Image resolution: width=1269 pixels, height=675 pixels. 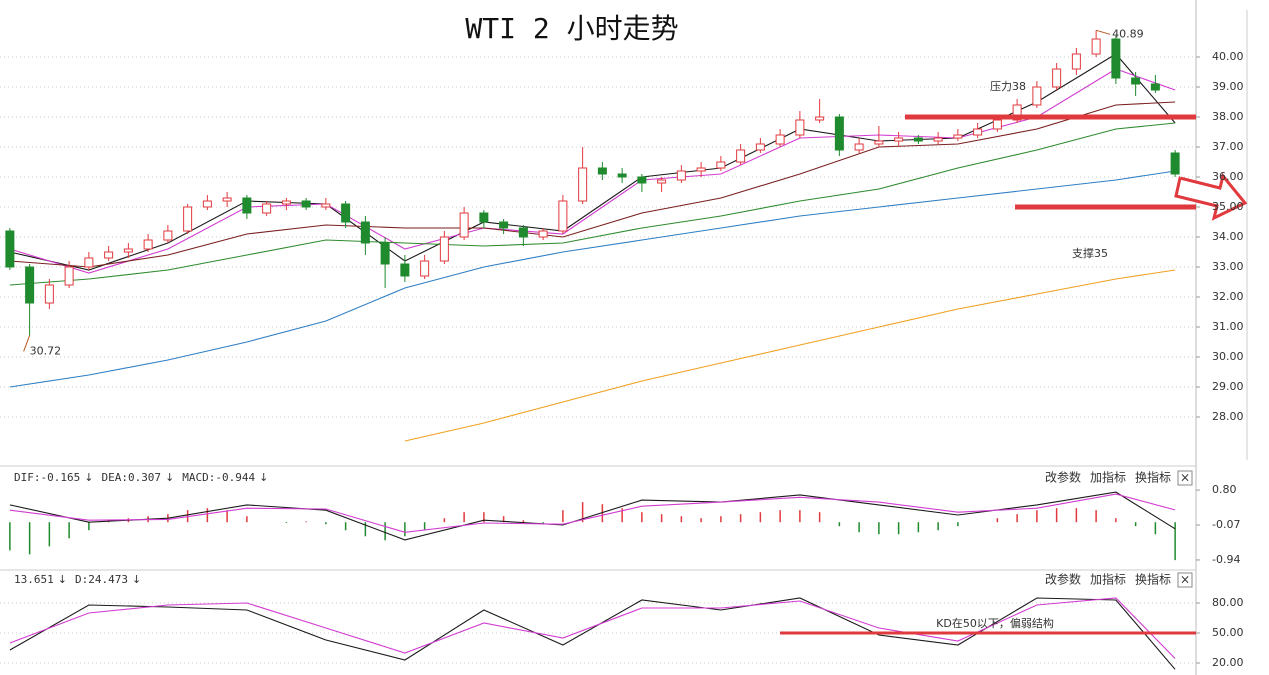 What do you see at coordinates (1090, 253) in the screenshot?
I see `annotation: 支撑35` at bounding box center [1090, 253].